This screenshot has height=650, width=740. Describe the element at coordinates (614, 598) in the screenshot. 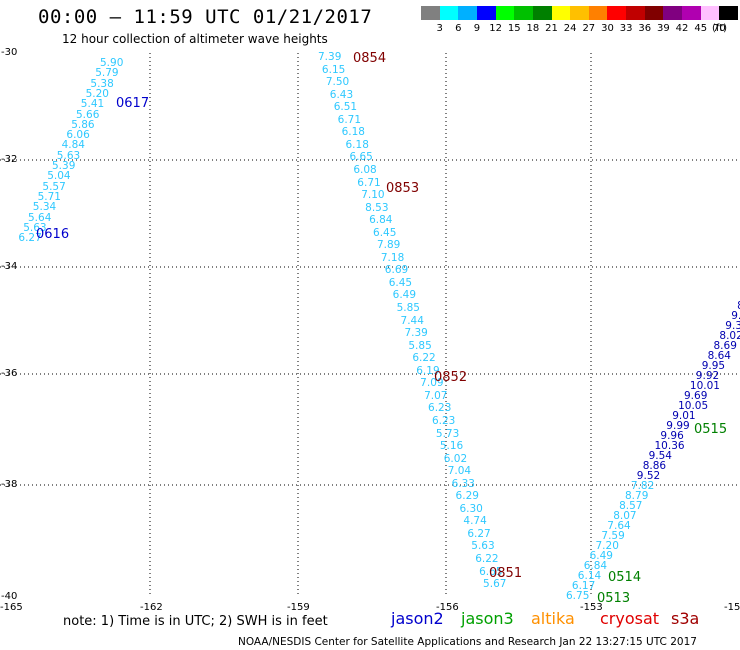

I see `pass-time-label: 0513` at that location.